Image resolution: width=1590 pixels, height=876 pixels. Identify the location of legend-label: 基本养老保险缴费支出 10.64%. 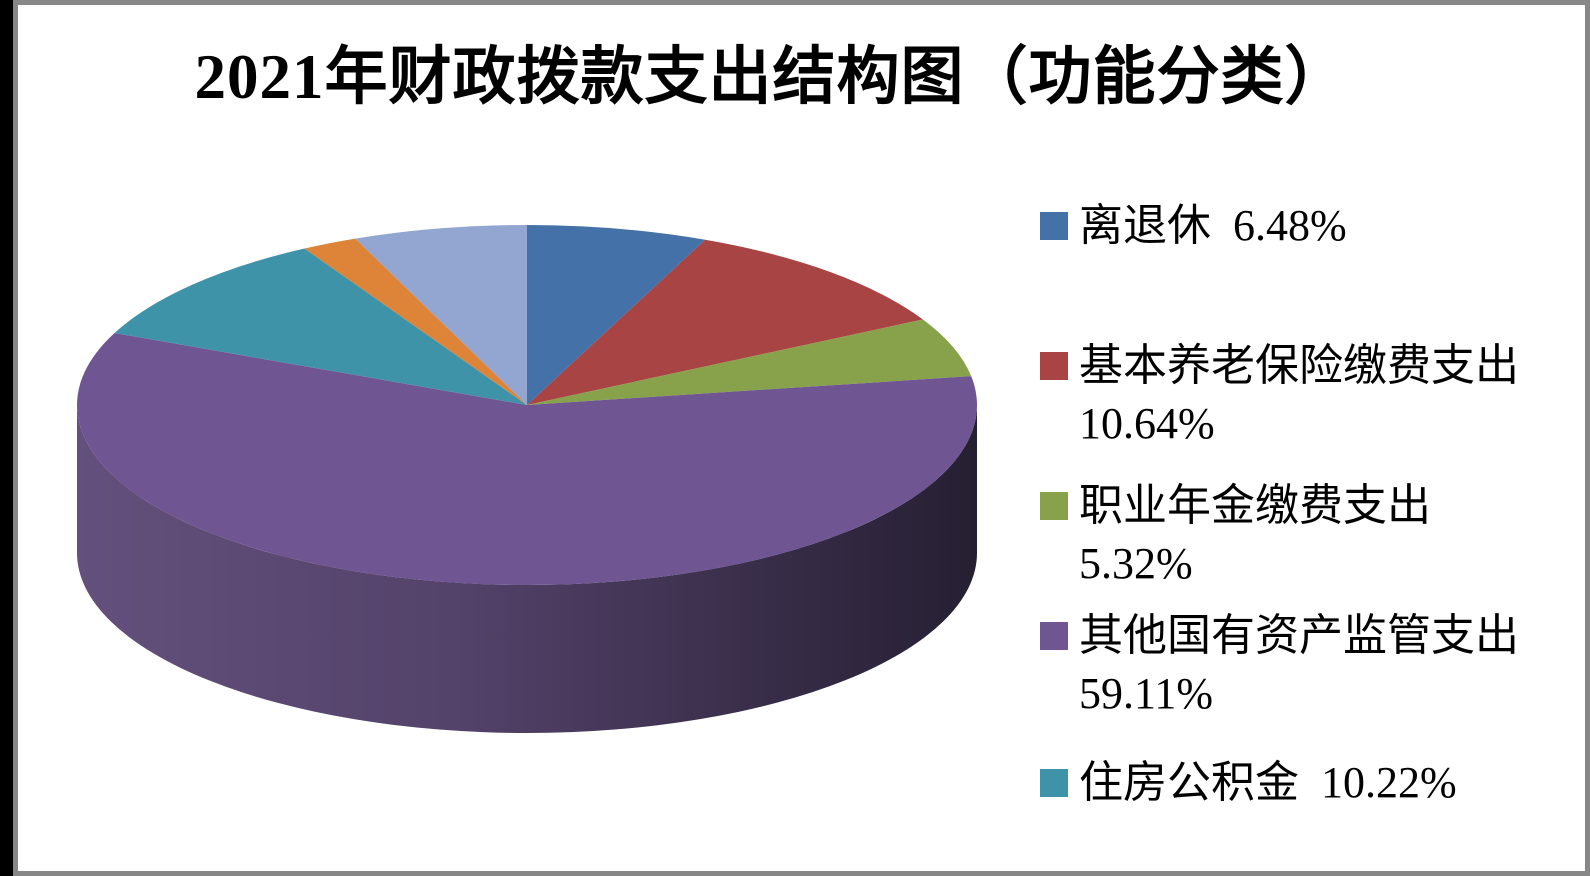
(1299, 394).